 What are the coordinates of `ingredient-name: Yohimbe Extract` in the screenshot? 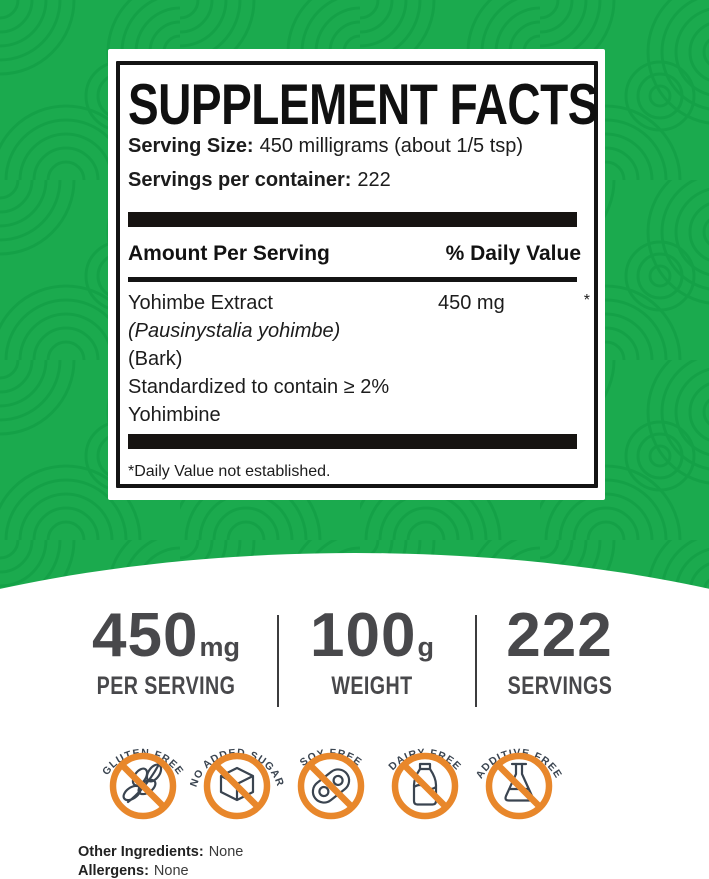 It's located at (200, 303).